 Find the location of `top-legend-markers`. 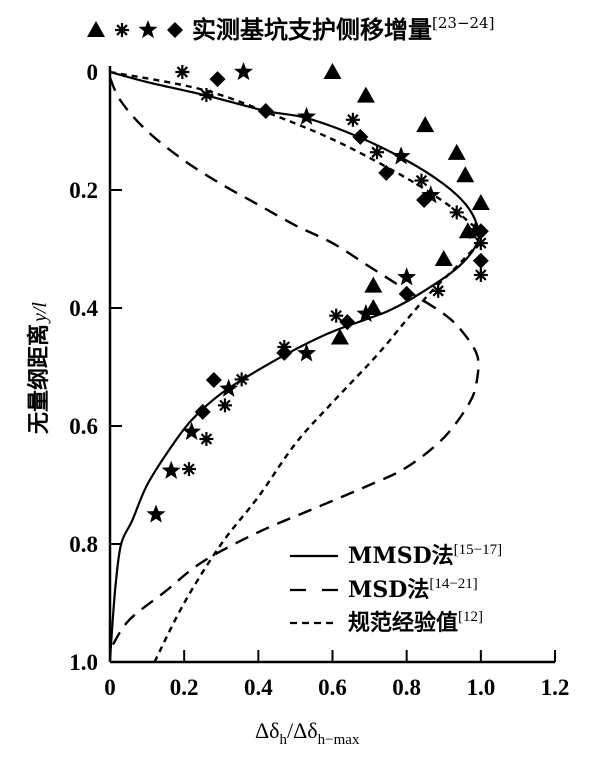

top-legend-markers is located at coordinates (135, 29).